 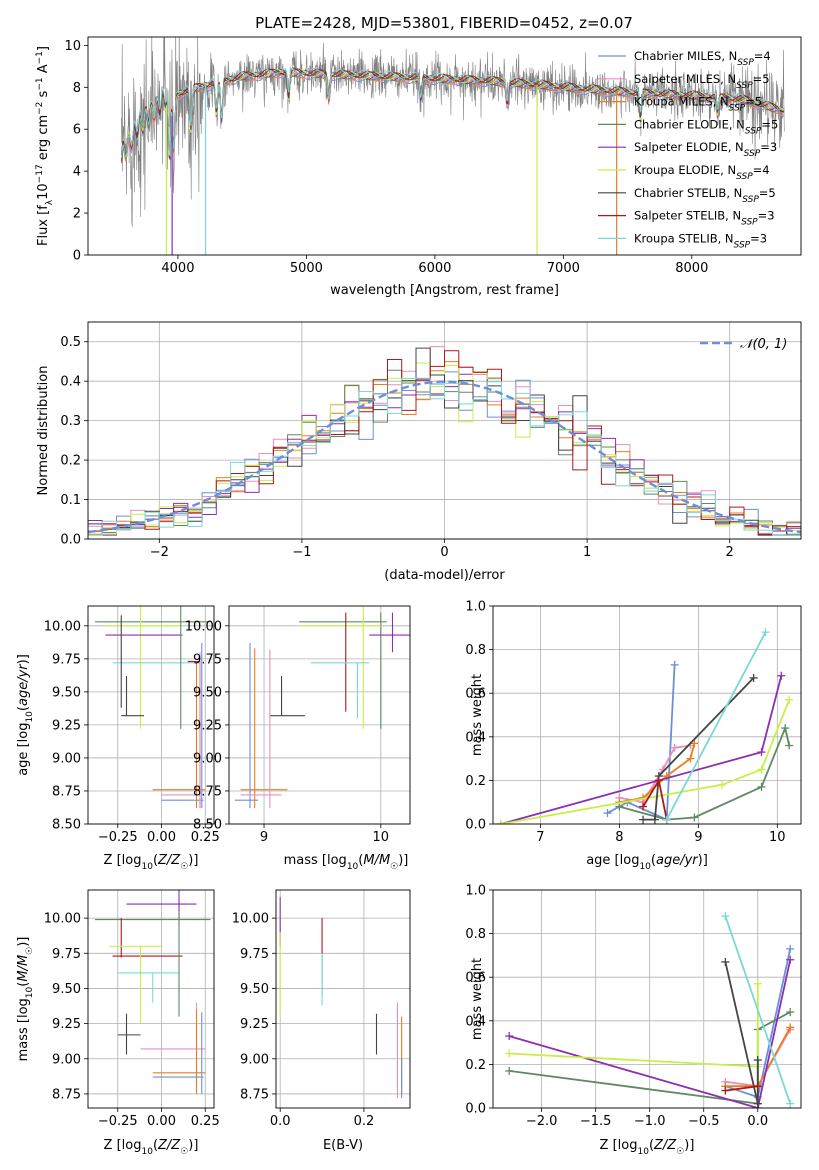 I want to click on x-tick-label: −1.5, so click(x=596, y=1121).